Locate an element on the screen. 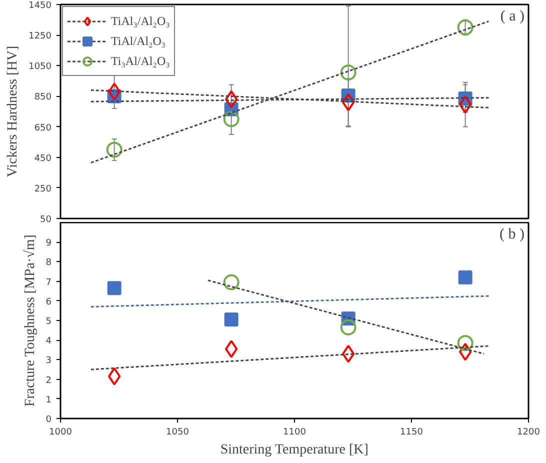 The height and width of the screenshot is (463, 546). y-tick-label: 1450 is located at coordinates (40, 6).